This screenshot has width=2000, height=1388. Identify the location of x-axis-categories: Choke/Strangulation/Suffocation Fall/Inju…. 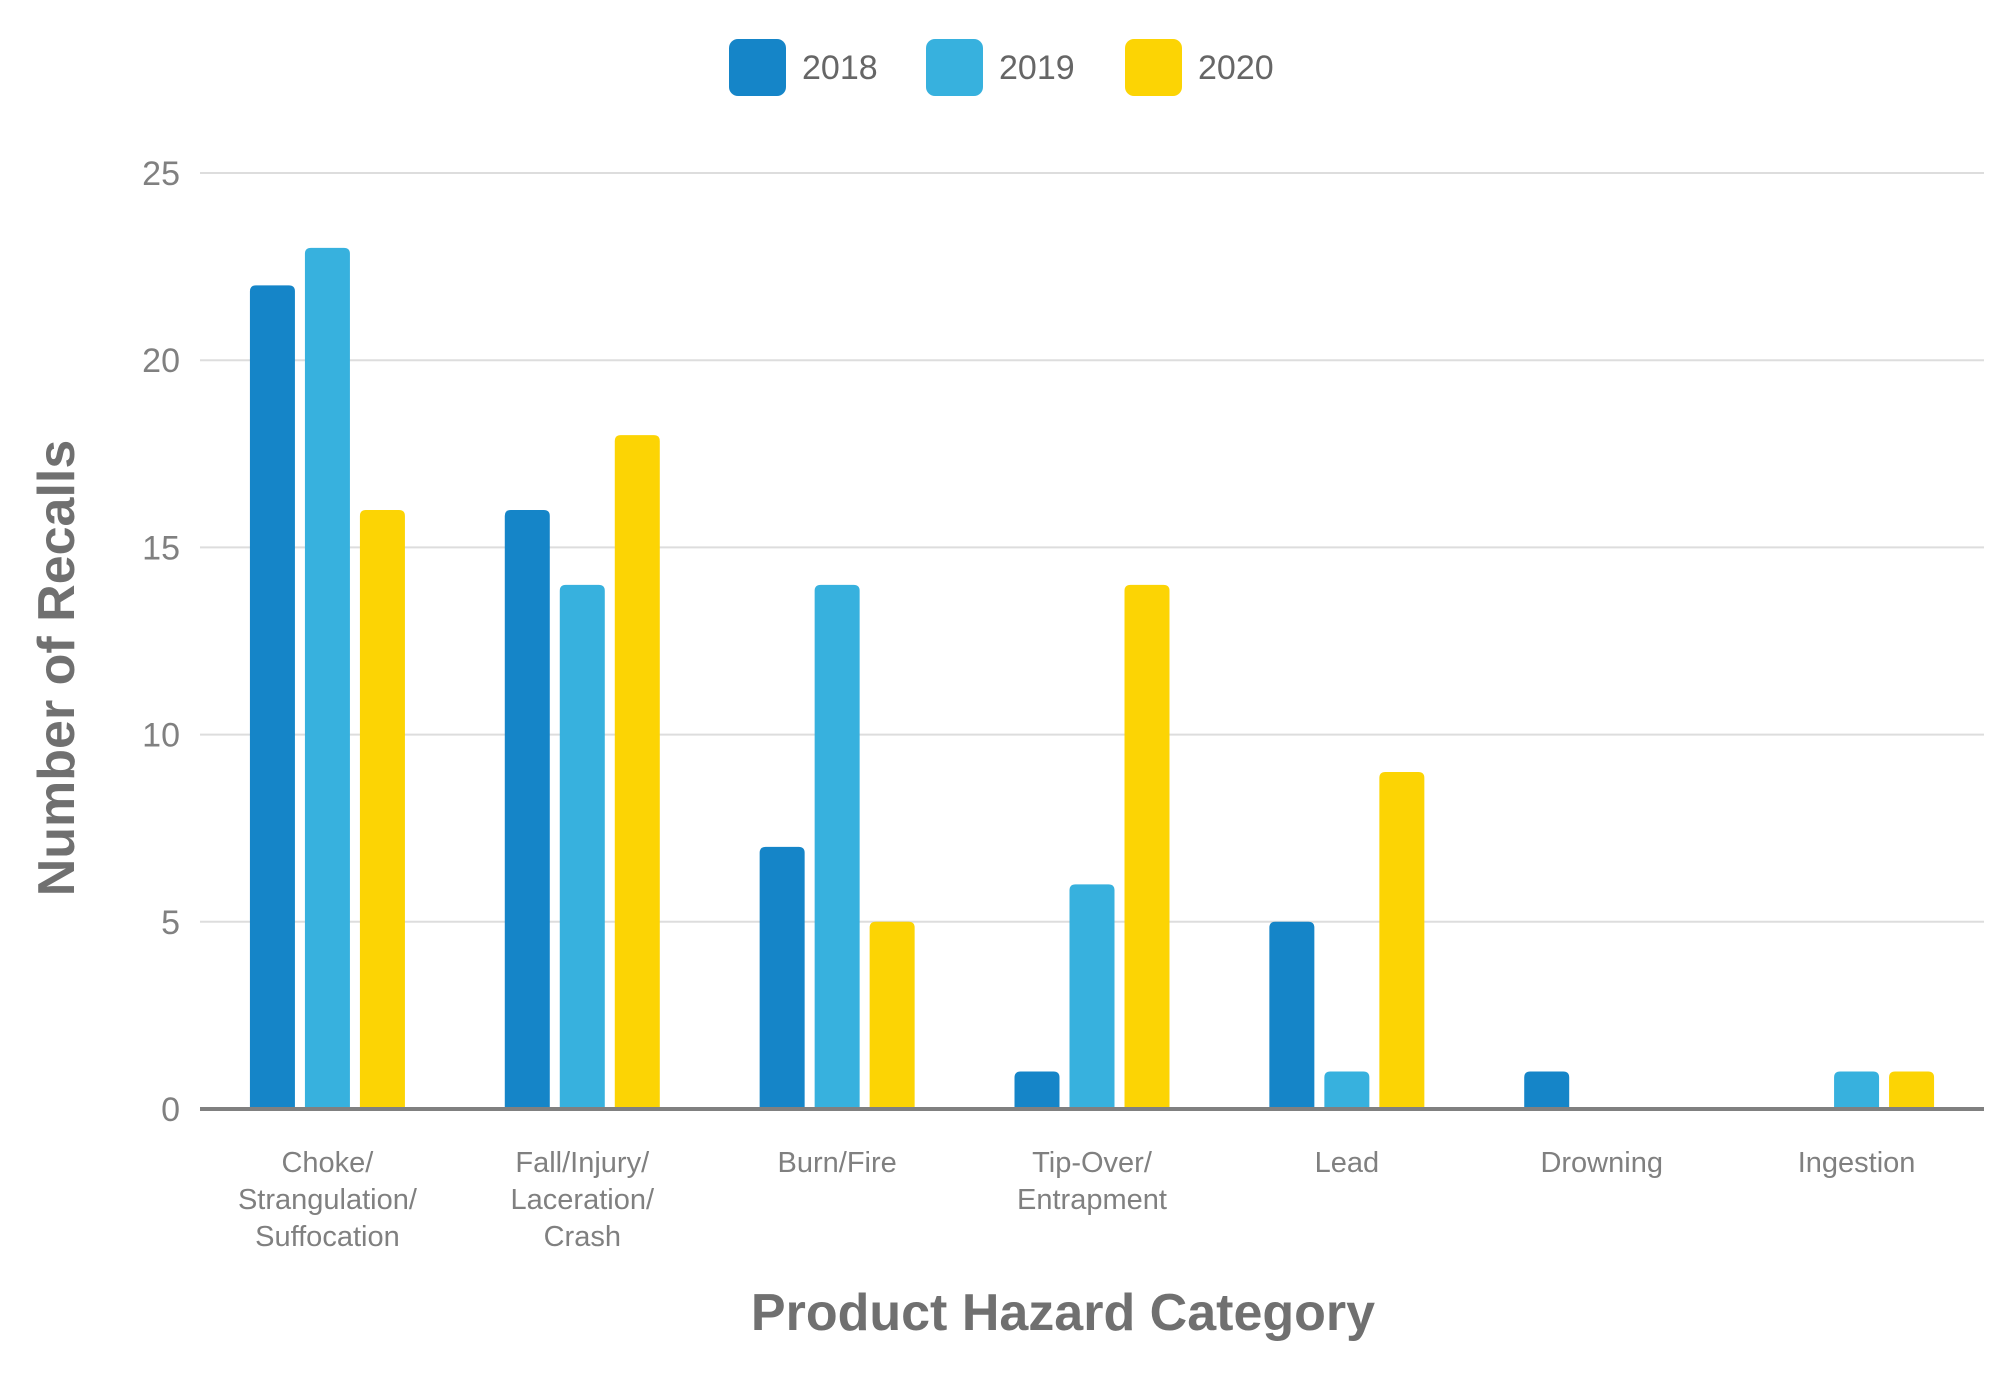
(1076, 1200).